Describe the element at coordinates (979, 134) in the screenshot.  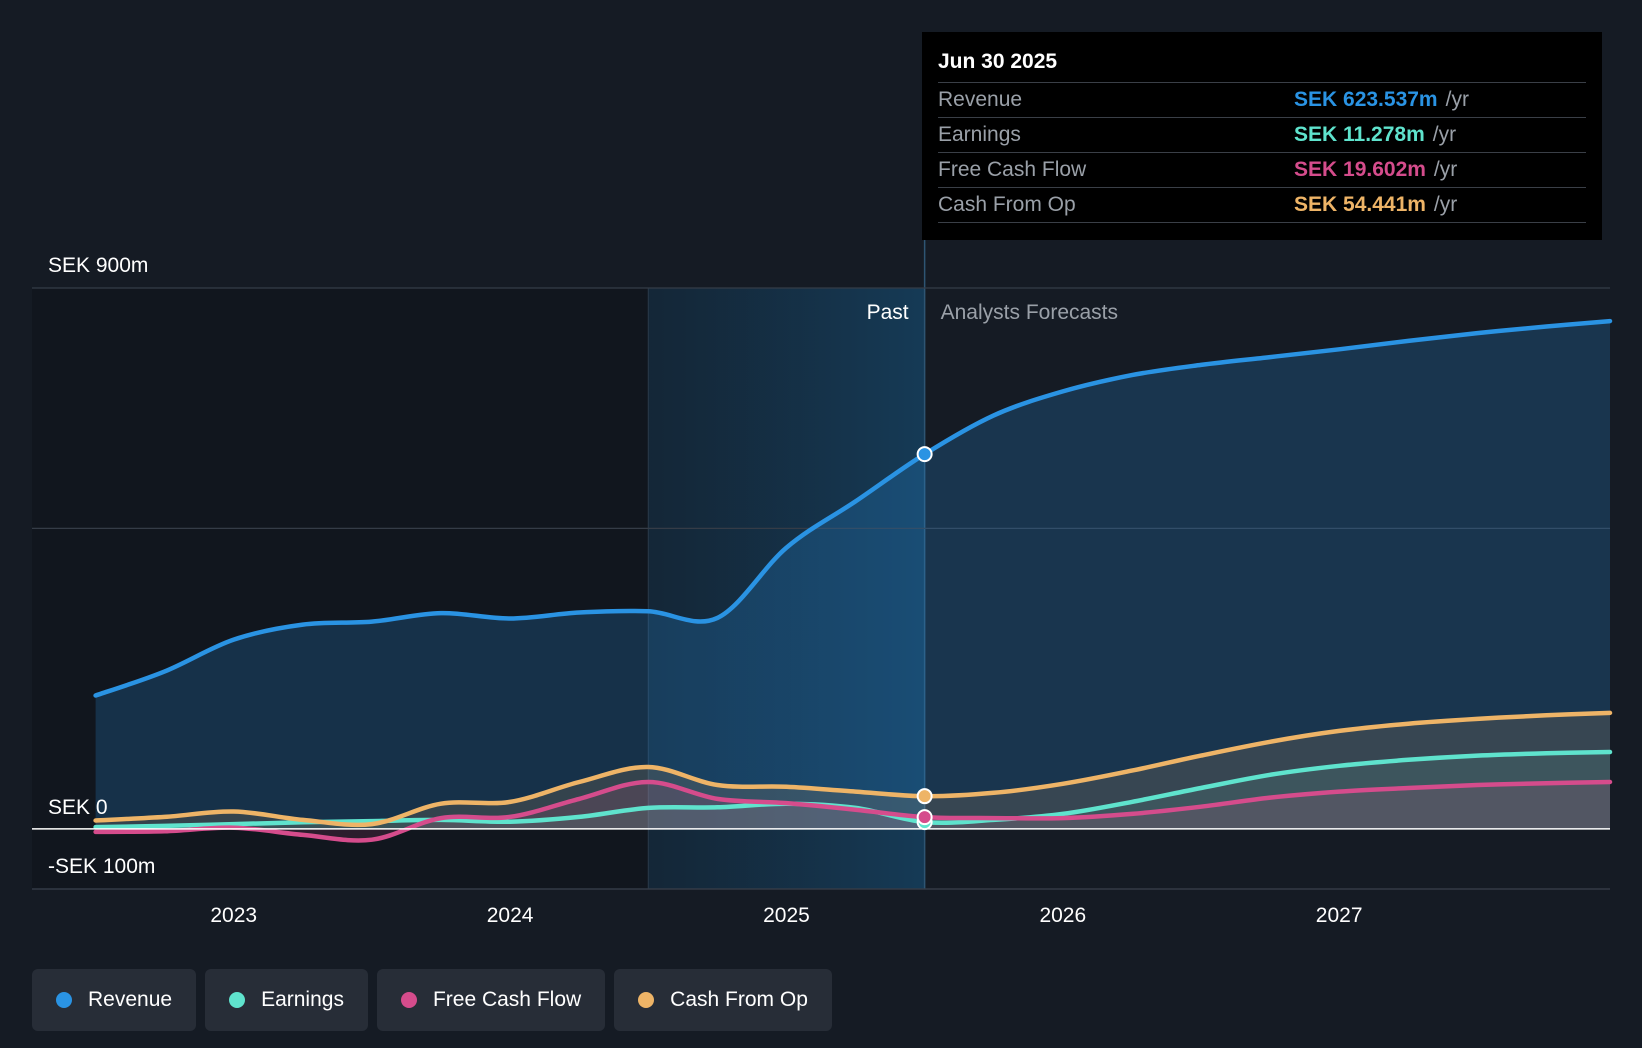
I see `tooltip-label: Earnings` at that location.